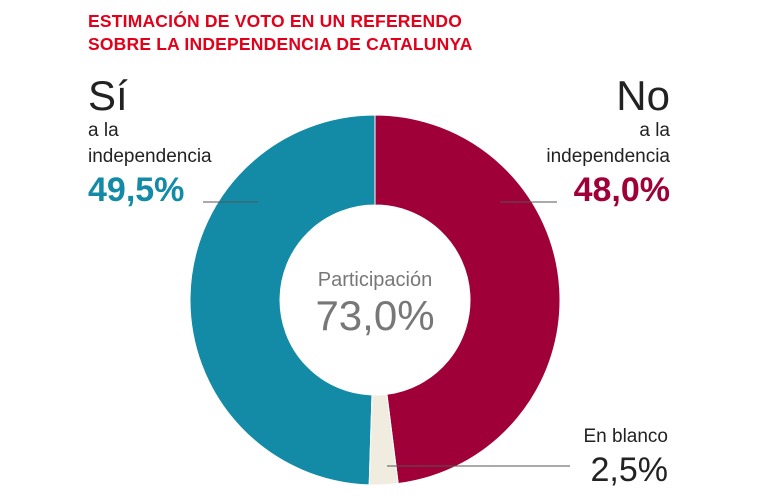 The image size is (760, 500). Describe the element at coordinates (654, 130) in the screenshot. I see `no-subtitle-1: a la` at that location.